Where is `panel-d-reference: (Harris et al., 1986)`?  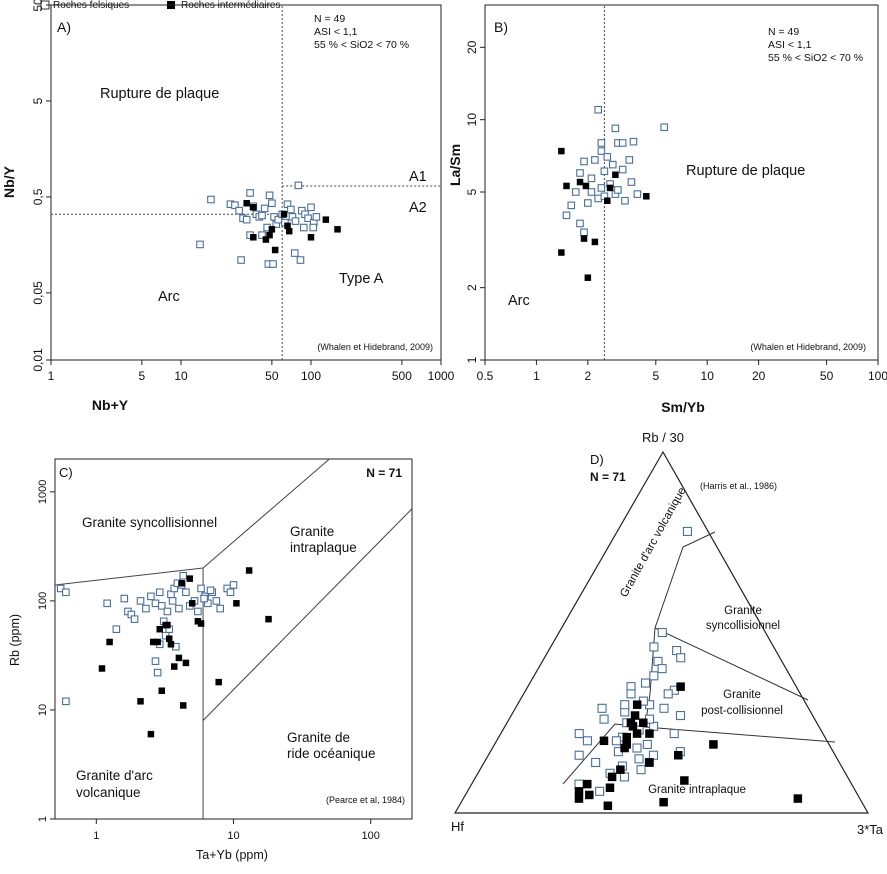 panel-d-reference: (Harris et al., 1986) is located at coordinates (738, 486).